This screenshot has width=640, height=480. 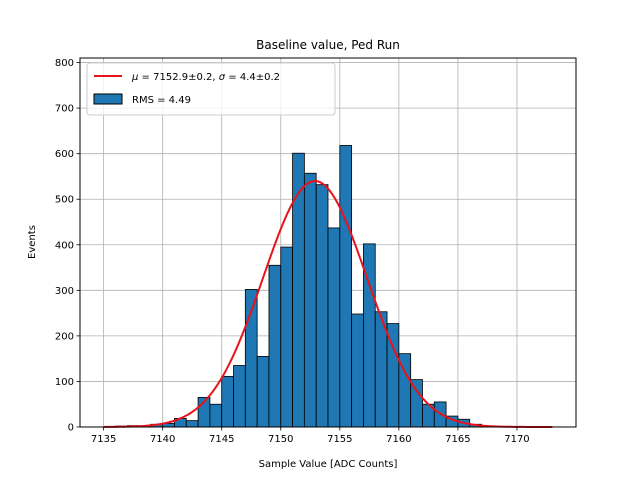 I want to click on legend-sigma-symbol: σ, so click(x=222, y=77).